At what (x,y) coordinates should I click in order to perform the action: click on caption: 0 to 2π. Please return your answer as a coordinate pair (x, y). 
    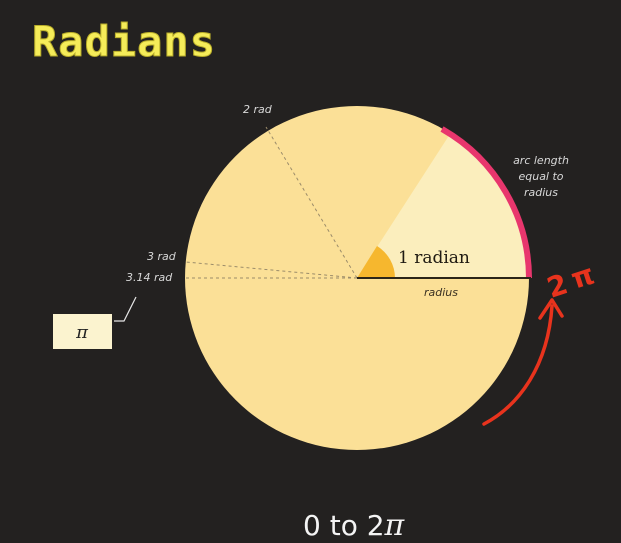
    Looking at the image, I should click on (354, 525).